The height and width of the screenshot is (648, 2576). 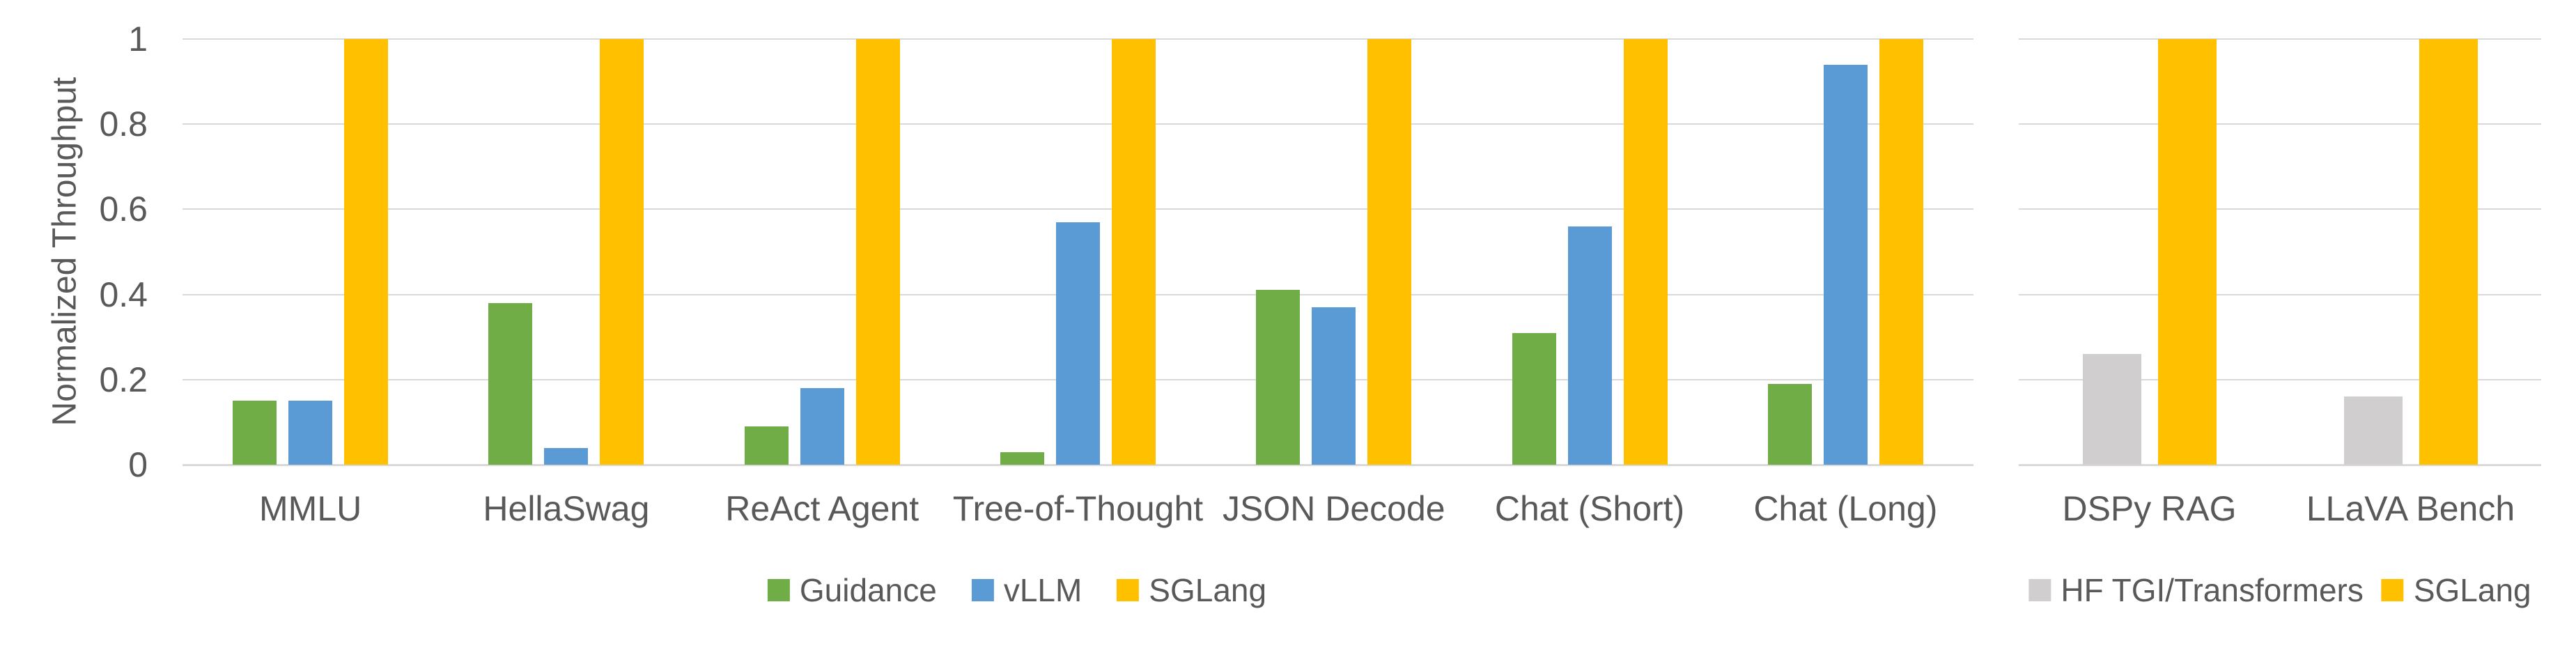 I want to click on legend-item: HF TGI/Transformers, so click(x=2196, y=590).